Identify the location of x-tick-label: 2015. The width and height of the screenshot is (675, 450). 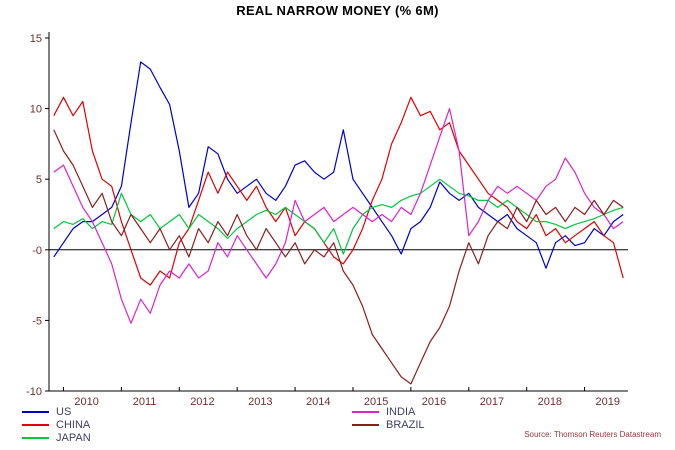
(376, 402).